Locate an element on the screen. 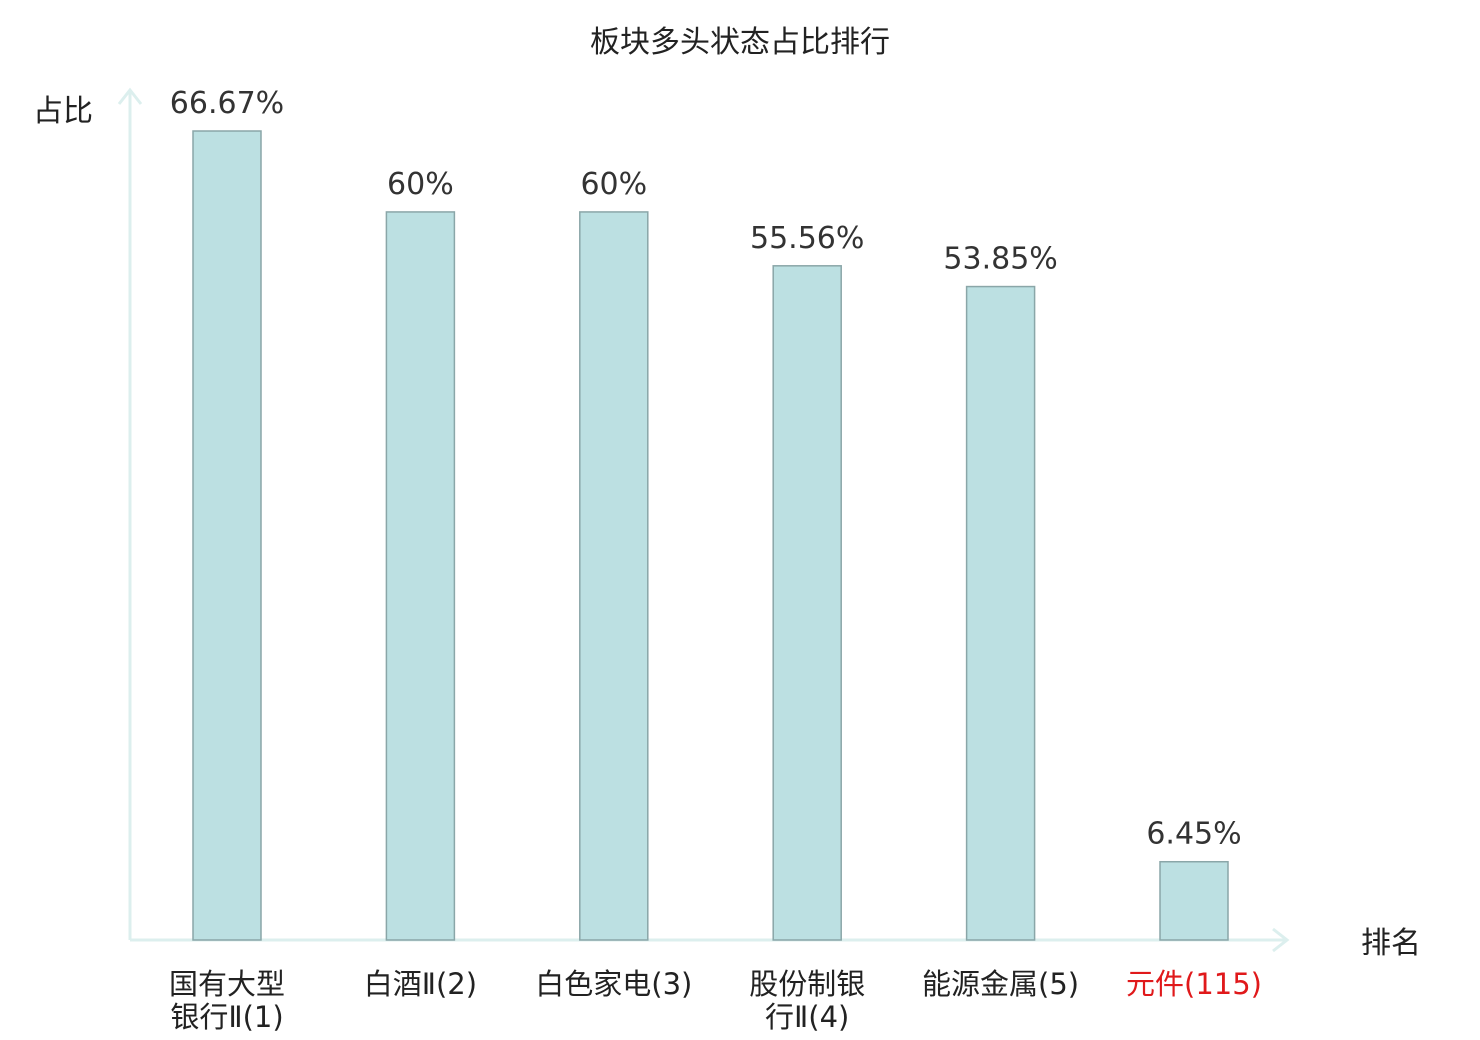 The width and height of the screenshot is (1480, 1040). chart-title: 板块多头状态占比排行 is located at coordinates (740, 42).